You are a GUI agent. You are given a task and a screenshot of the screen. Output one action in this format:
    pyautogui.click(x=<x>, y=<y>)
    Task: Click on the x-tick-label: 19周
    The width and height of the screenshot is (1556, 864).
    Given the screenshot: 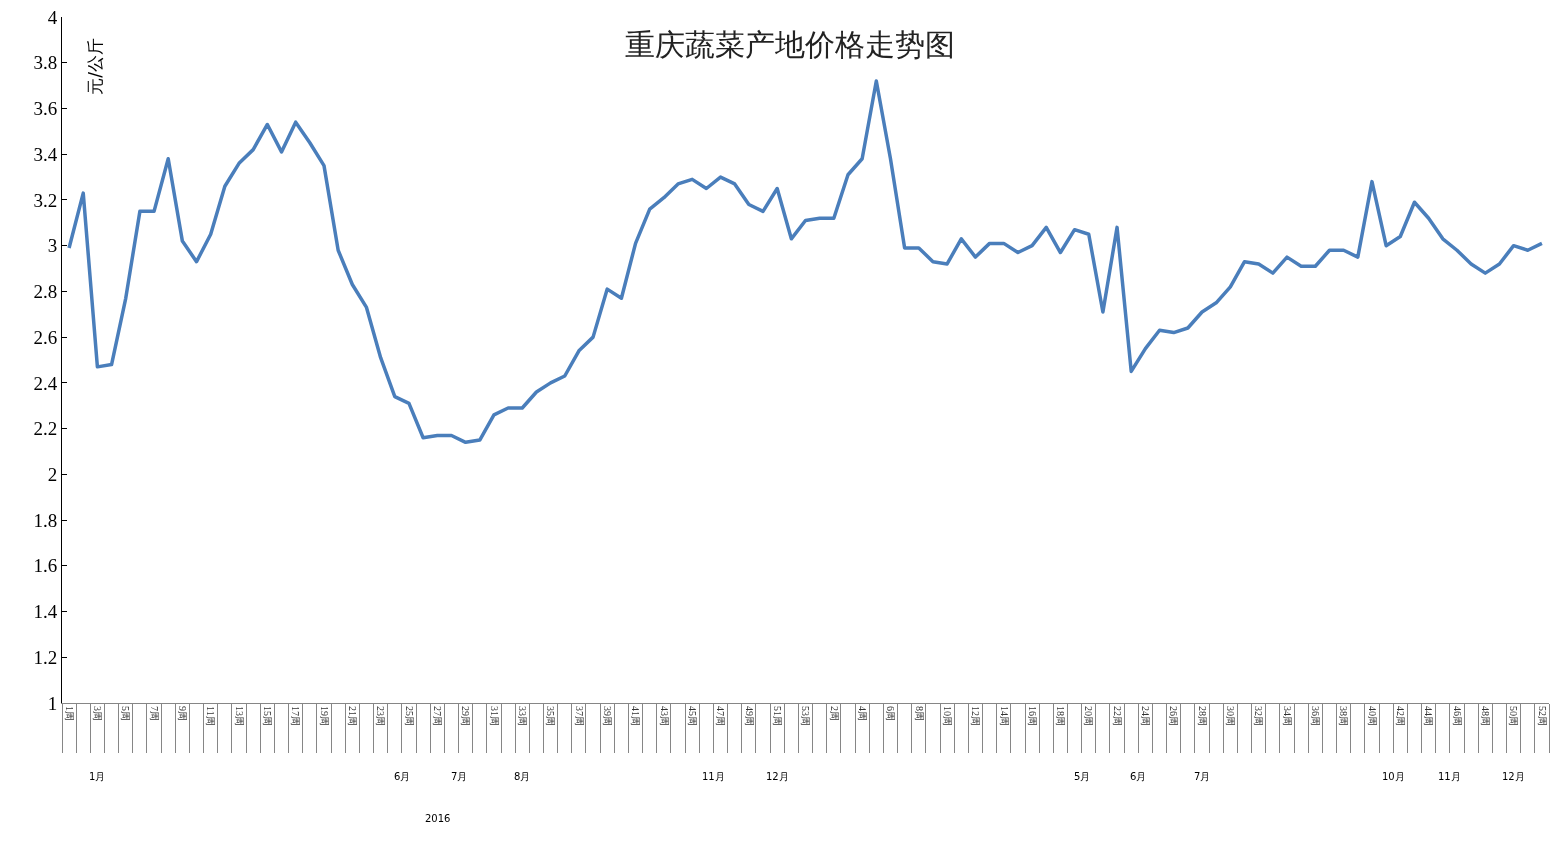 What is the action you would take?
    pyautogui.click(x=324, y=716)
    